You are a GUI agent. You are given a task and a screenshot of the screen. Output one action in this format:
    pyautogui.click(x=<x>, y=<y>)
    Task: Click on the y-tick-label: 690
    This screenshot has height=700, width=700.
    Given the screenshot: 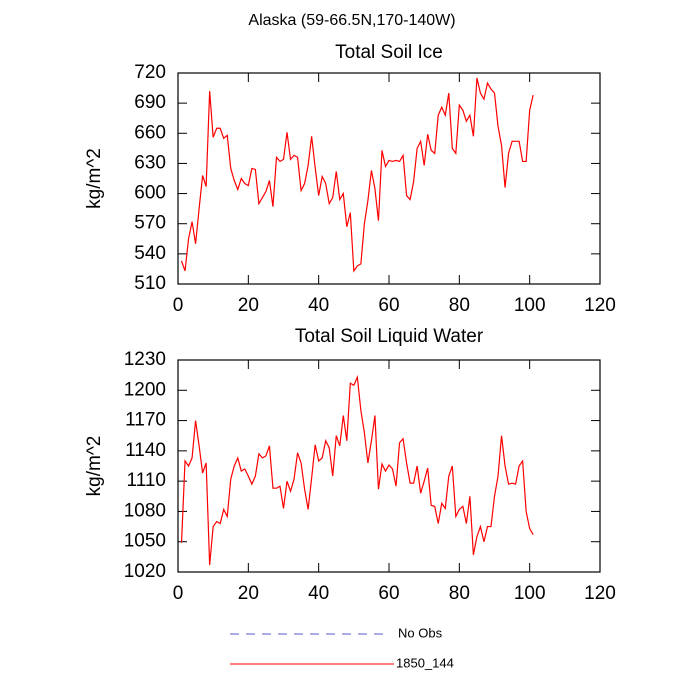 What is the action you would take?
    pyautogui.click(x=150, y=102)
    